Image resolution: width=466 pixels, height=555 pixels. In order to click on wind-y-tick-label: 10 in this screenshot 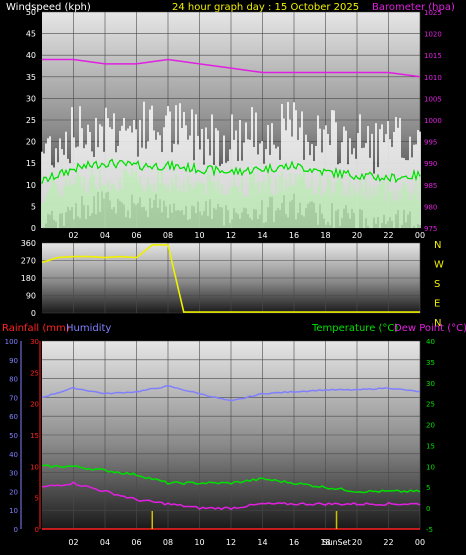, I will do `click(31, 185)`.